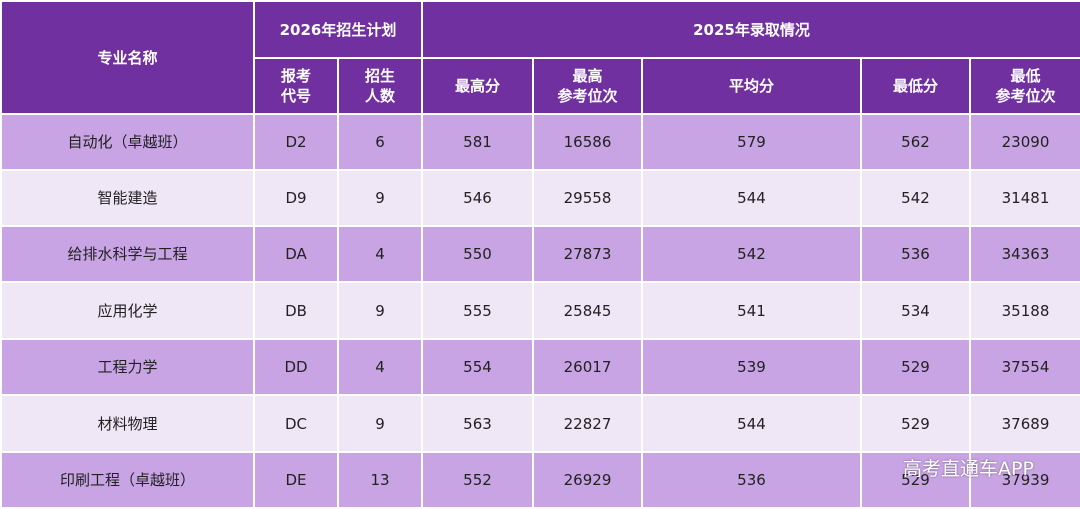 The width and height of the screenshot is (1080, 509). What do you see at coordinates (477, 142) in the screenshot?
I see `table-cell: 581` at bounding box center [477, 142].